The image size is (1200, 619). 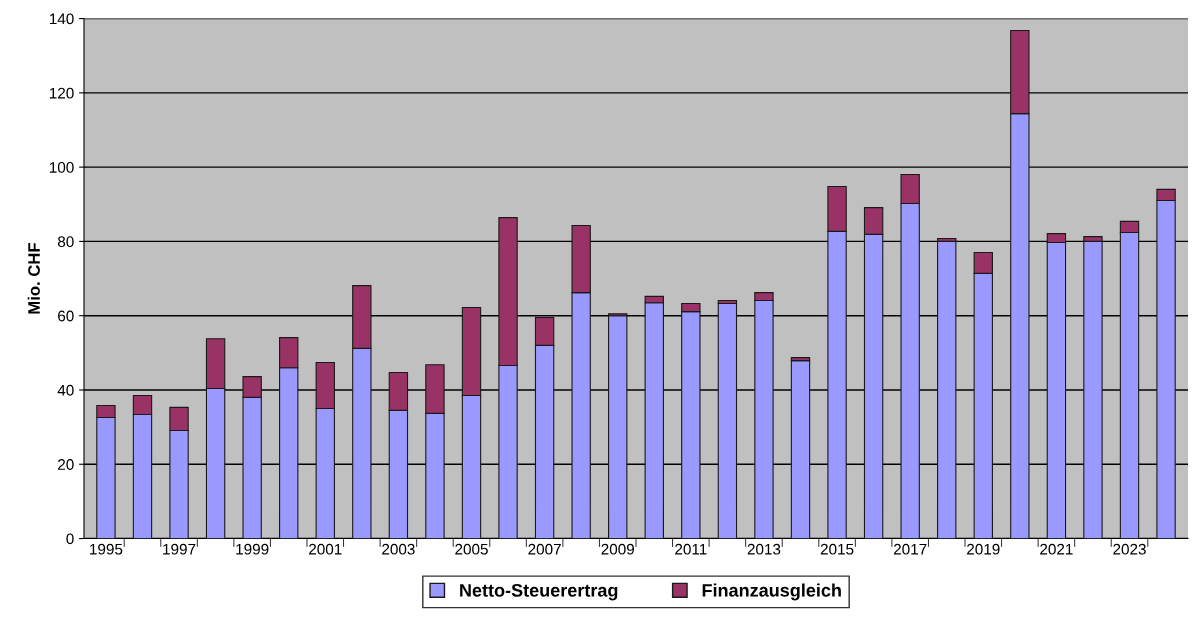 What do you see at coordinates (61, 167) in the screenshot?
I see `y-tick-label: 100` at bounding box center [61, 167].